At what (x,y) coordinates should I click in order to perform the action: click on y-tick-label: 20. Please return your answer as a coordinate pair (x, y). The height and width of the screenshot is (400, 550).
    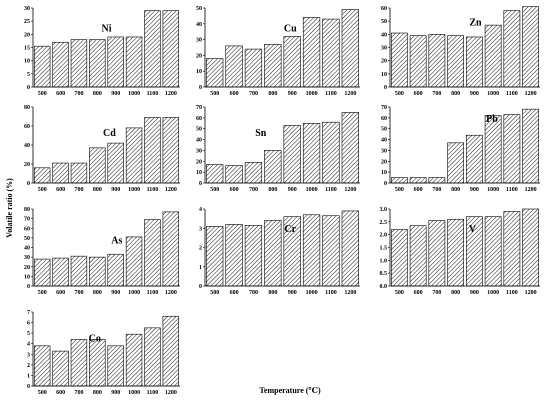
    Looking at the image, I should click on (27, 165).